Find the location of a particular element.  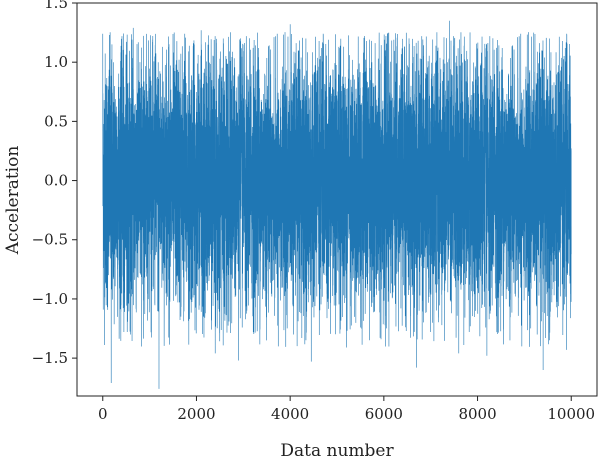

y-tick-label: −1.5 is located at coordinates (50, 358).